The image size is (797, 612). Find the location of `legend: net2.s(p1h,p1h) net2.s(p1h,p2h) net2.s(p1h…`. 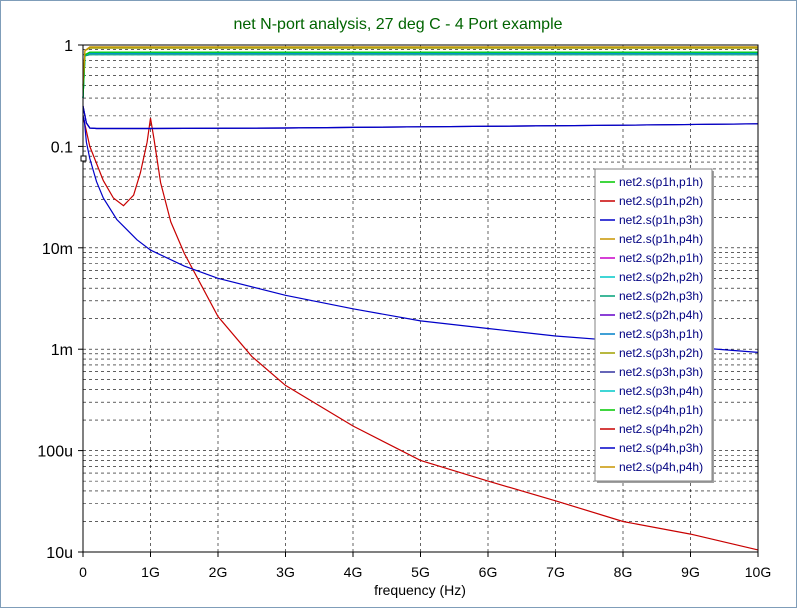

legend: net2.s(p1h,p1h) net2.s(p1h,p2h) net2.s(p1h… is located at coordinates (654, 325).